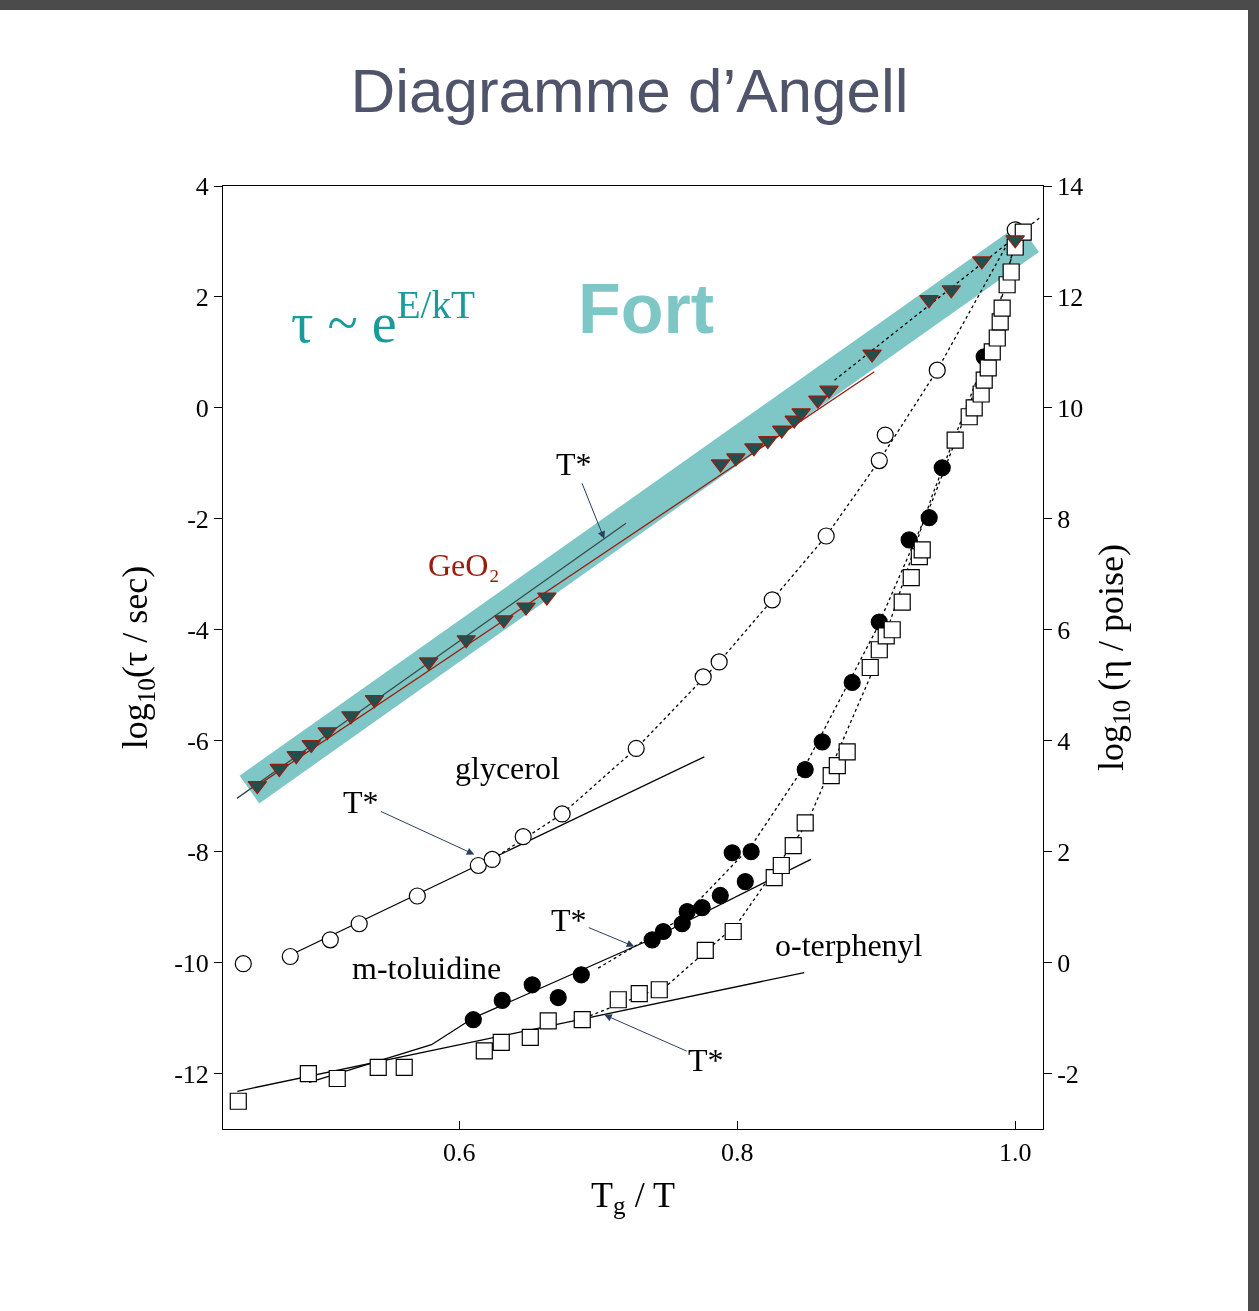 This screenshot has height=1311, width=1259. Describe the element at coordinates (849, 945) in the screenshot. I see `series-label: o-terphenyl` at that location.